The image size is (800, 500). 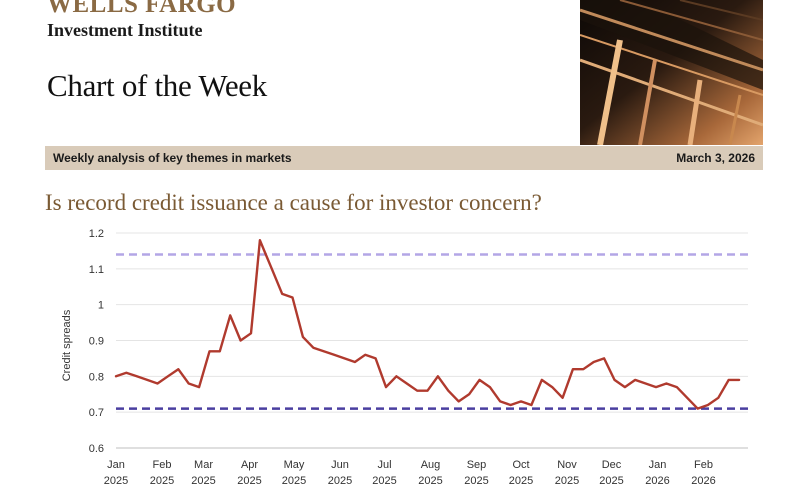 I want to click on y-tick-label: 1.1, so click(x=96, y=270).